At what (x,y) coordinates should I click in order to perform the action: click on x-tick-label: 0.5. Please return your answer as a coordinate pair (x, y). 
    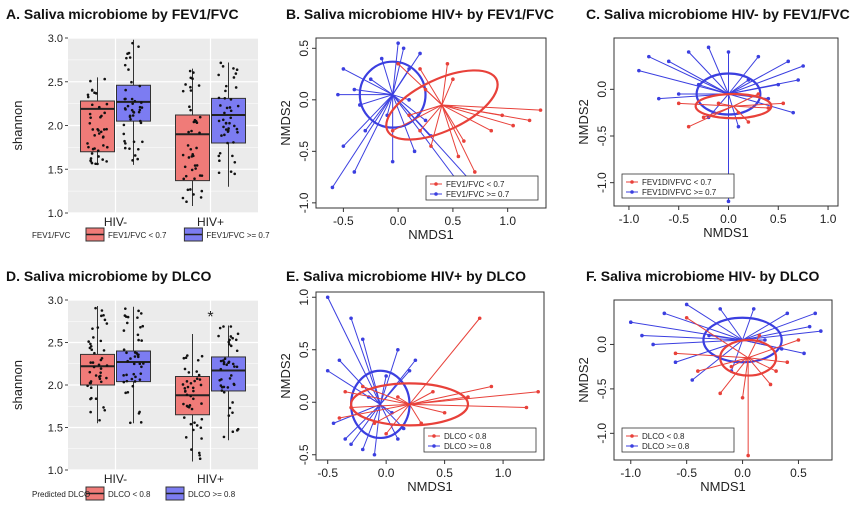
    Looking at the image, I should click on (778, 219).